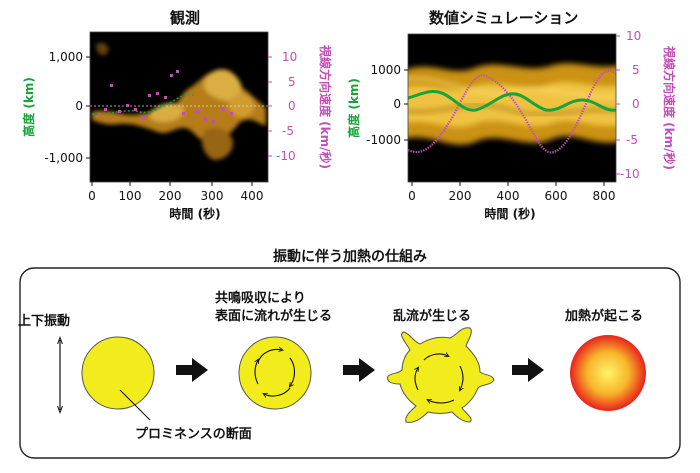  What do you see at coordinates (185, 18) in the screenshot?
I see `observation-title: 観測` at bounding box center [185, 18].